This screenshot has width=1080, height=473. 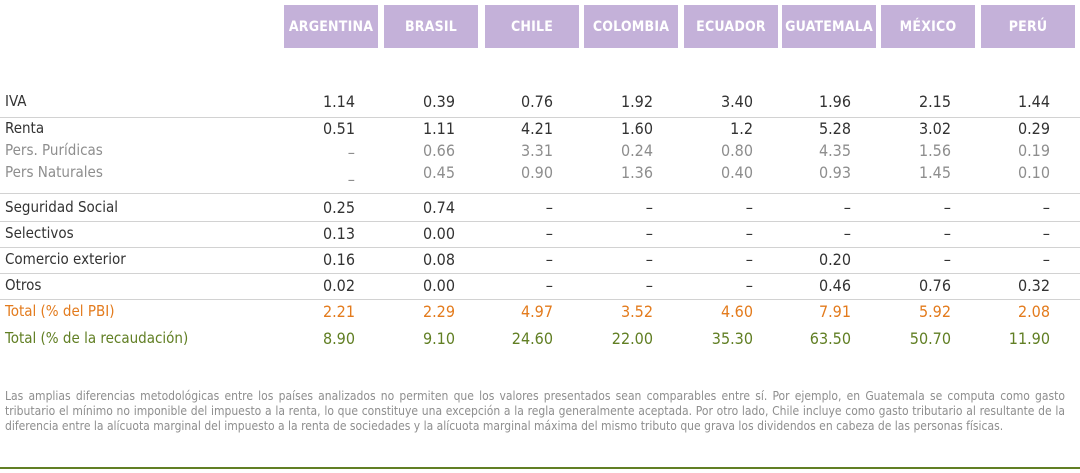 I want to click on table-cell: 4.35, so click(x=834, y=150).